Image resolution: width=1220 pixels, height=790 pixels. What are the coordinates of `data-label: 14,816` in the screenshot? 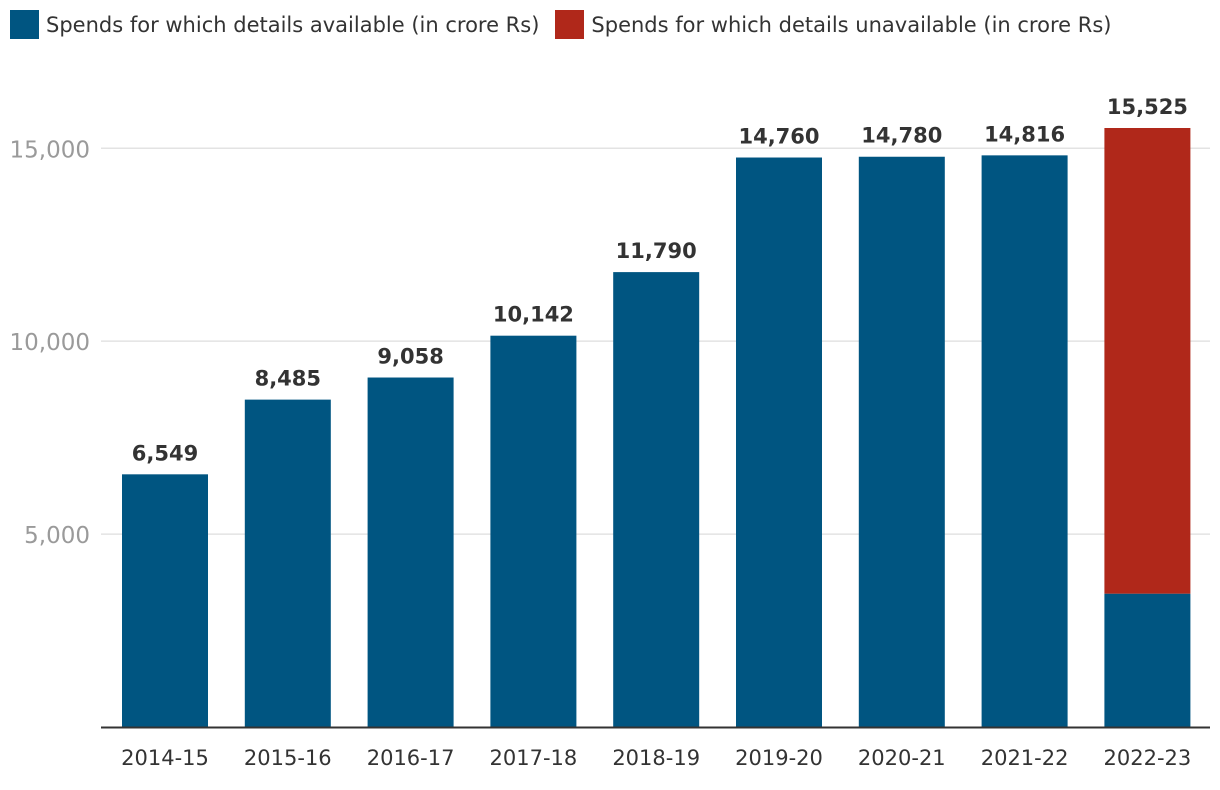 It's located at (1024, 134).